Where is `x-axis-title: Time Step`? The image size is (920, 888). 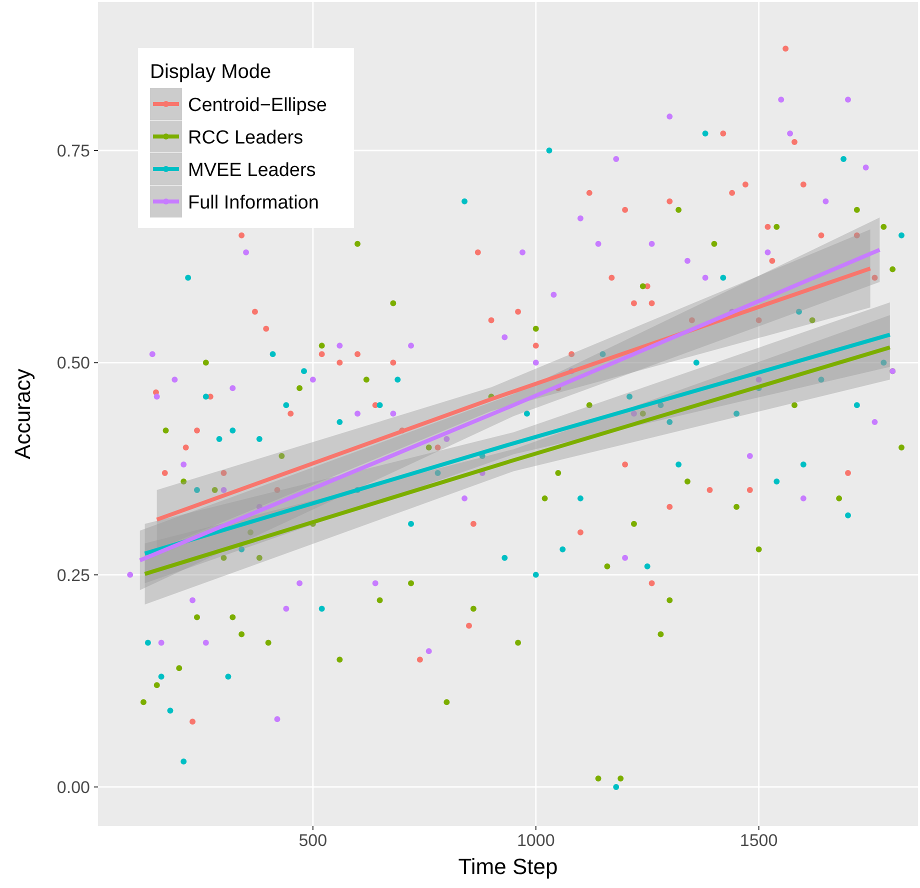
x-axis-title: Time Step is located at coordinates (508, 866).